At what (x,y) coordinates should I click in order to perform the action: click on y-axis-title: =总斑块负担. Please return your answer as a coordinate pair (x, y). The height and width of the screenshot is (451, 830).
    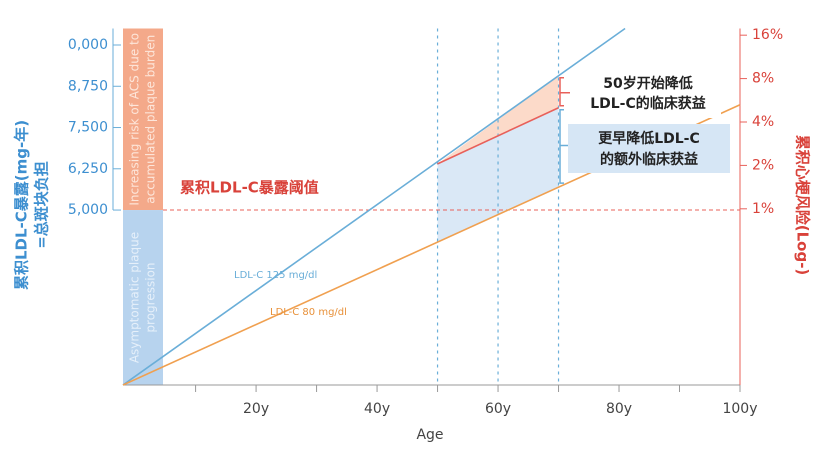
    Looking at the image, I should click on (42, 205).